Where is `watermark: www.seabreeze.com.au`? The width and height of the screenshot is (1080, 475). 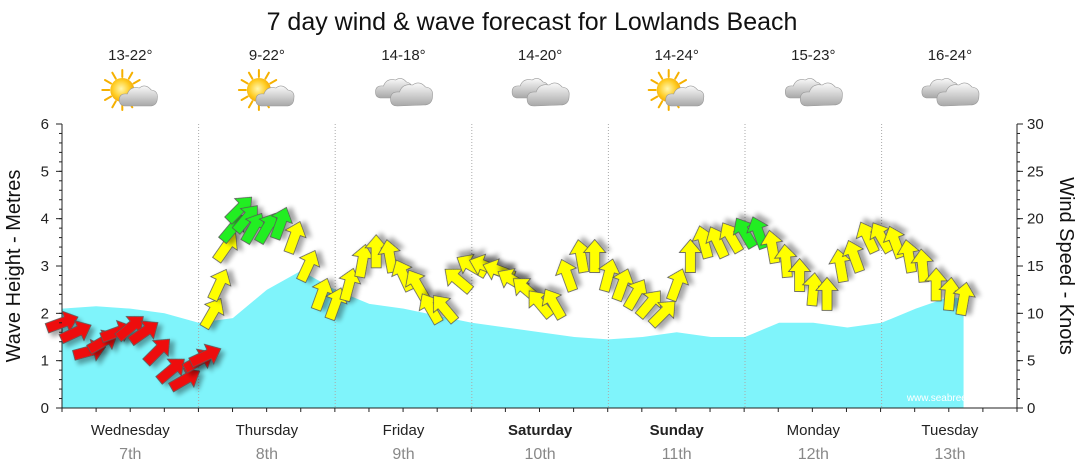
watermark: www.seabreeze.com.au is located at coordinates (959, 398).